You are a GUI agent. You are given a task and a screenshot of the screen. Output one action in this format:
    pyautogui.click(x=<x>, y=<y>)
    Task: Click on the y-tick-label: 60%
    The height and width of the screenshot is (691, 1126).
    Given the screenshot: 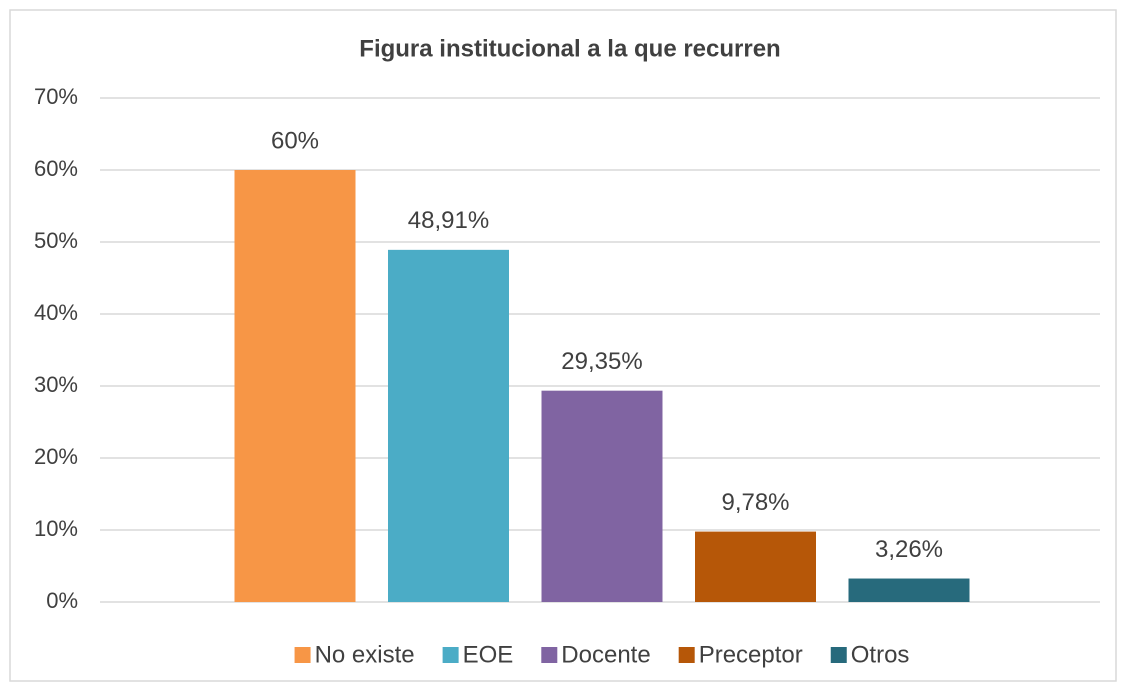 What is the action you would take?
    pyautogui.click(x=56, y=168)
    